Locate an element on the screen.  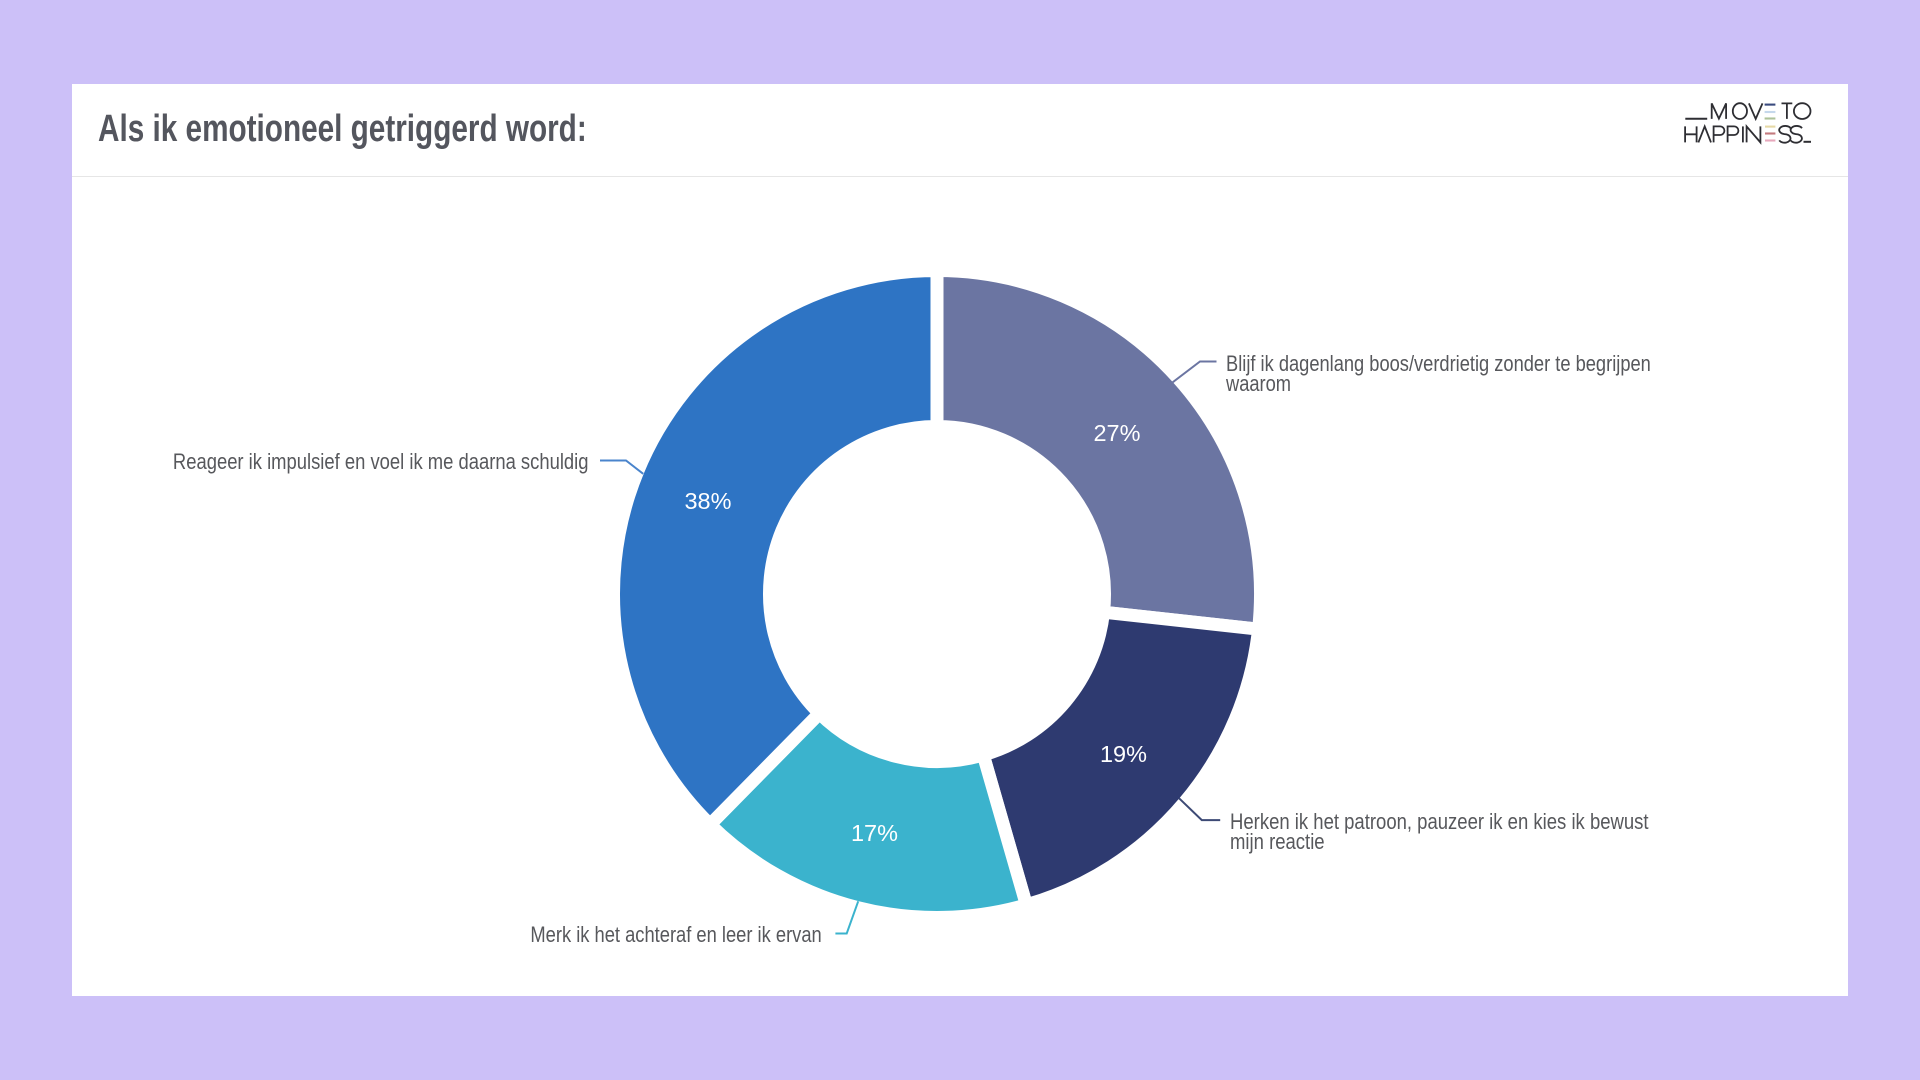
svg-text: 27% is located at coordinates (1117, 433).